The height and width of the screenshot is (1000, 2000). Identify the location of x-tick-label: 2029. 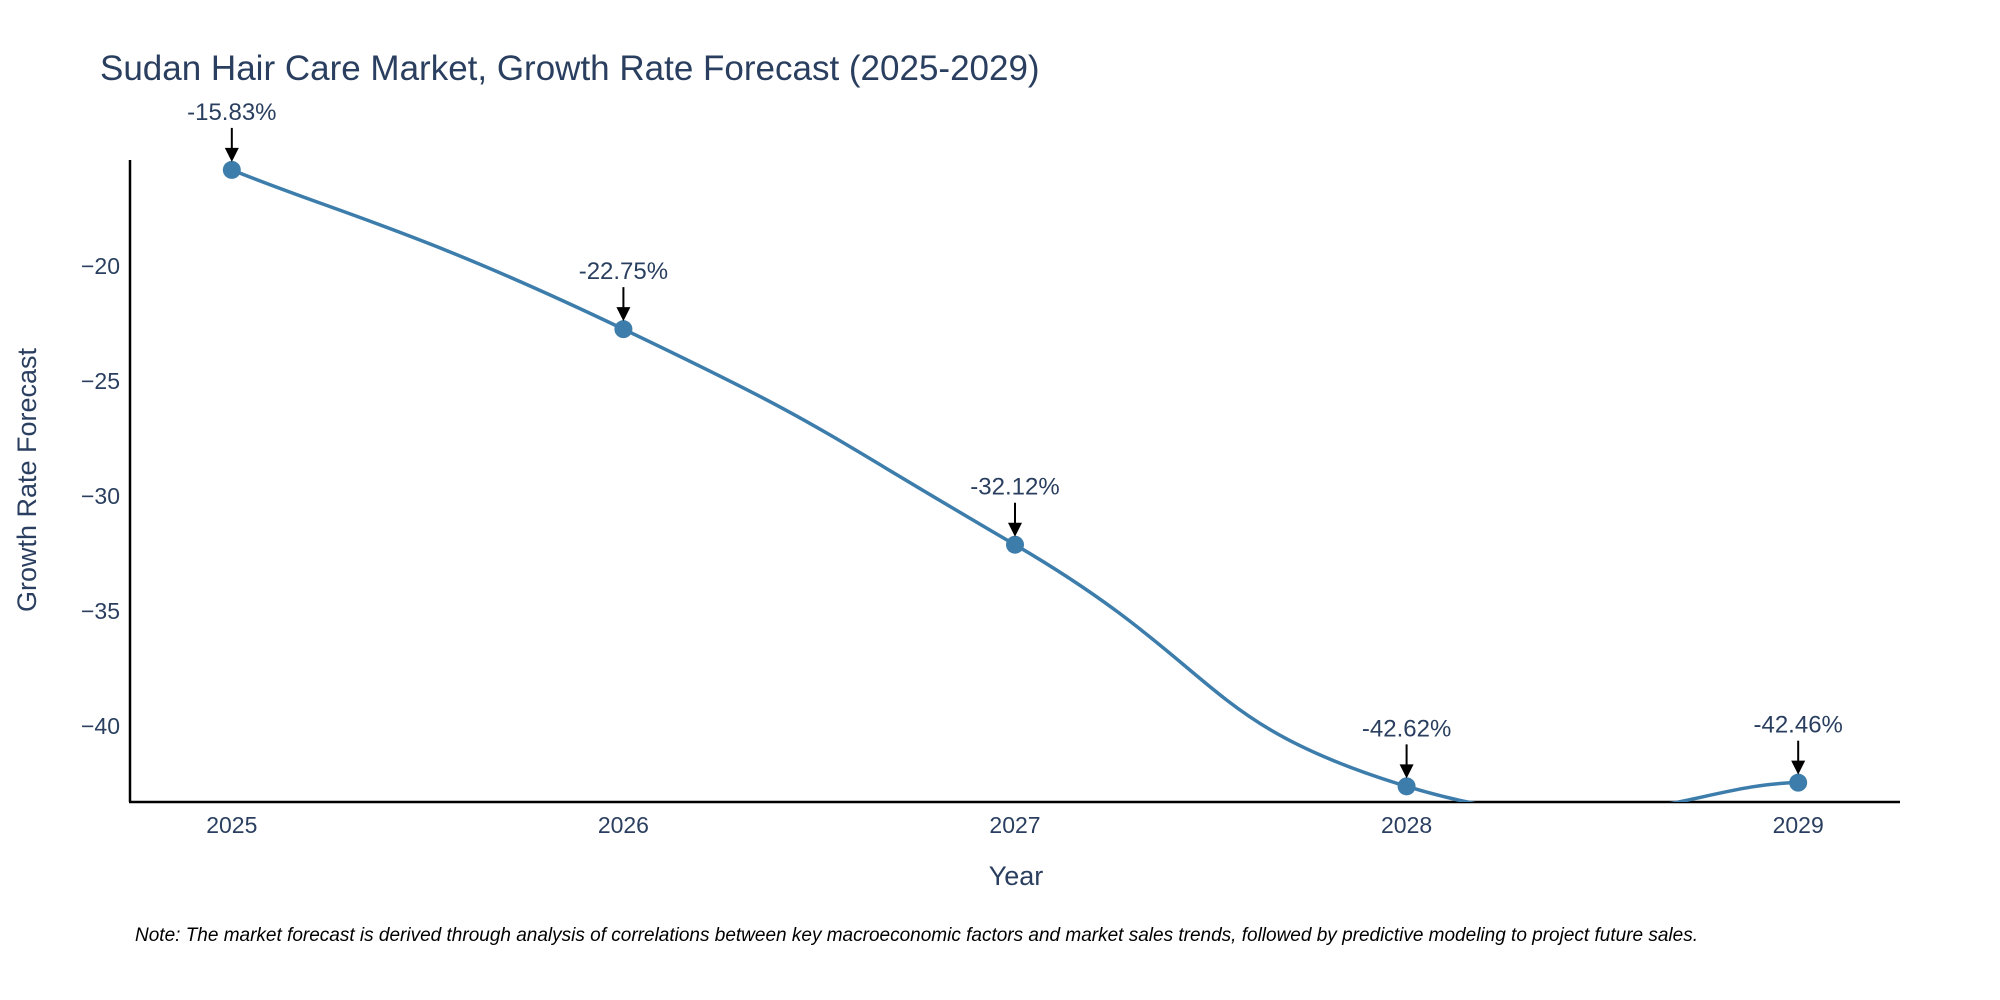
(1798, 825).